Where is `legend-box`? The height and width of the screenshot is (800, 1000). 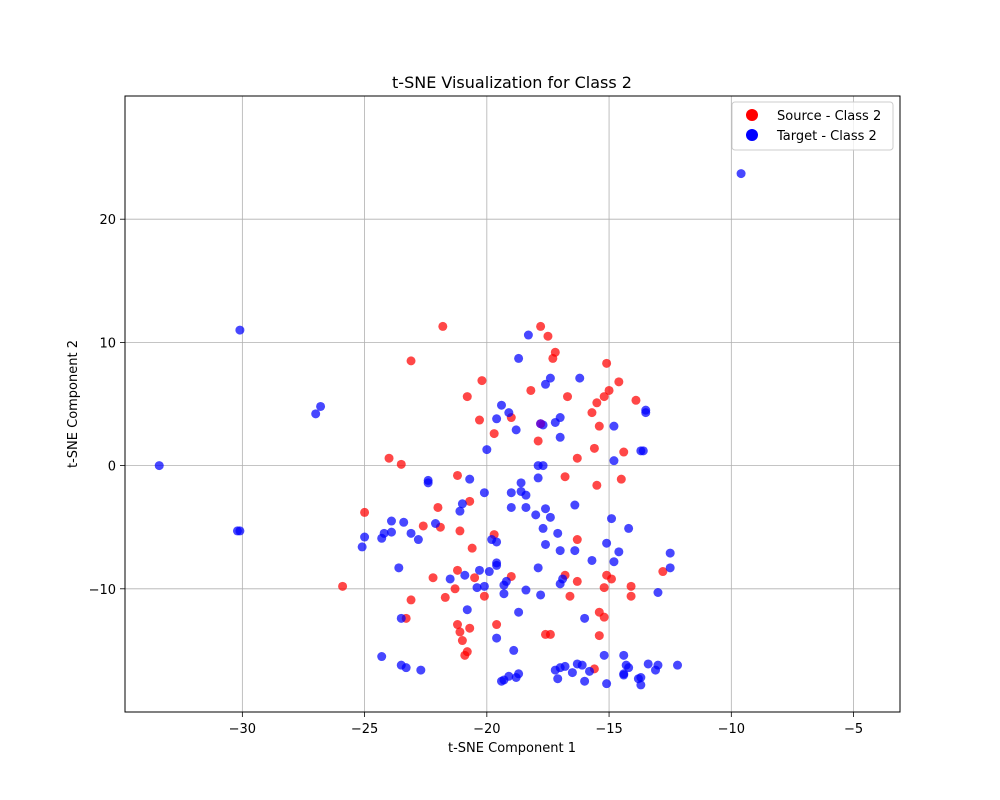
legend-box is located at coordinates (812, 126).